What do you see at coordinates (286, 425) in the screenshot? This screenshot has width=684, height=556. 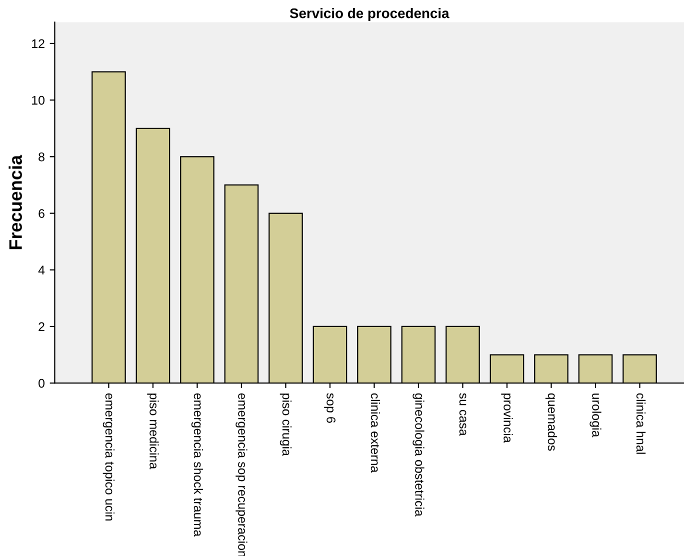 I see `x-tick-label: piso cirugia` at bounding box center [286, 425].